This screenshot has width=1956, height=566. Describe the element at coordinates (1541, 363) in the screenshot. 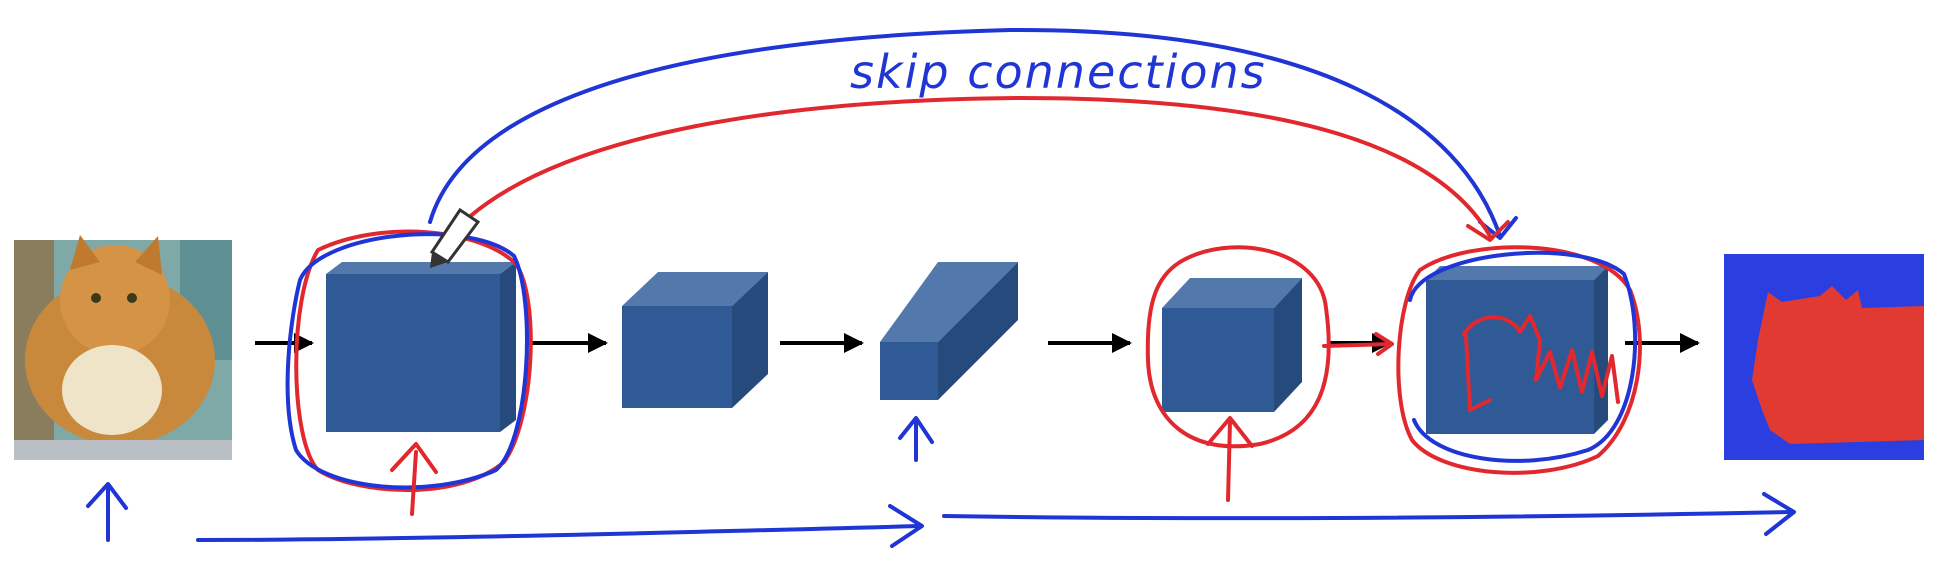

I see `scribble-mark` at that location.